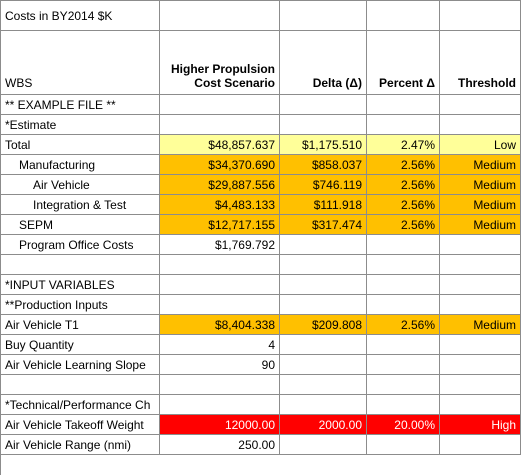 The image size is (521, 475). I want to click on cell-delta: $1,175.510, so click(323, 145).